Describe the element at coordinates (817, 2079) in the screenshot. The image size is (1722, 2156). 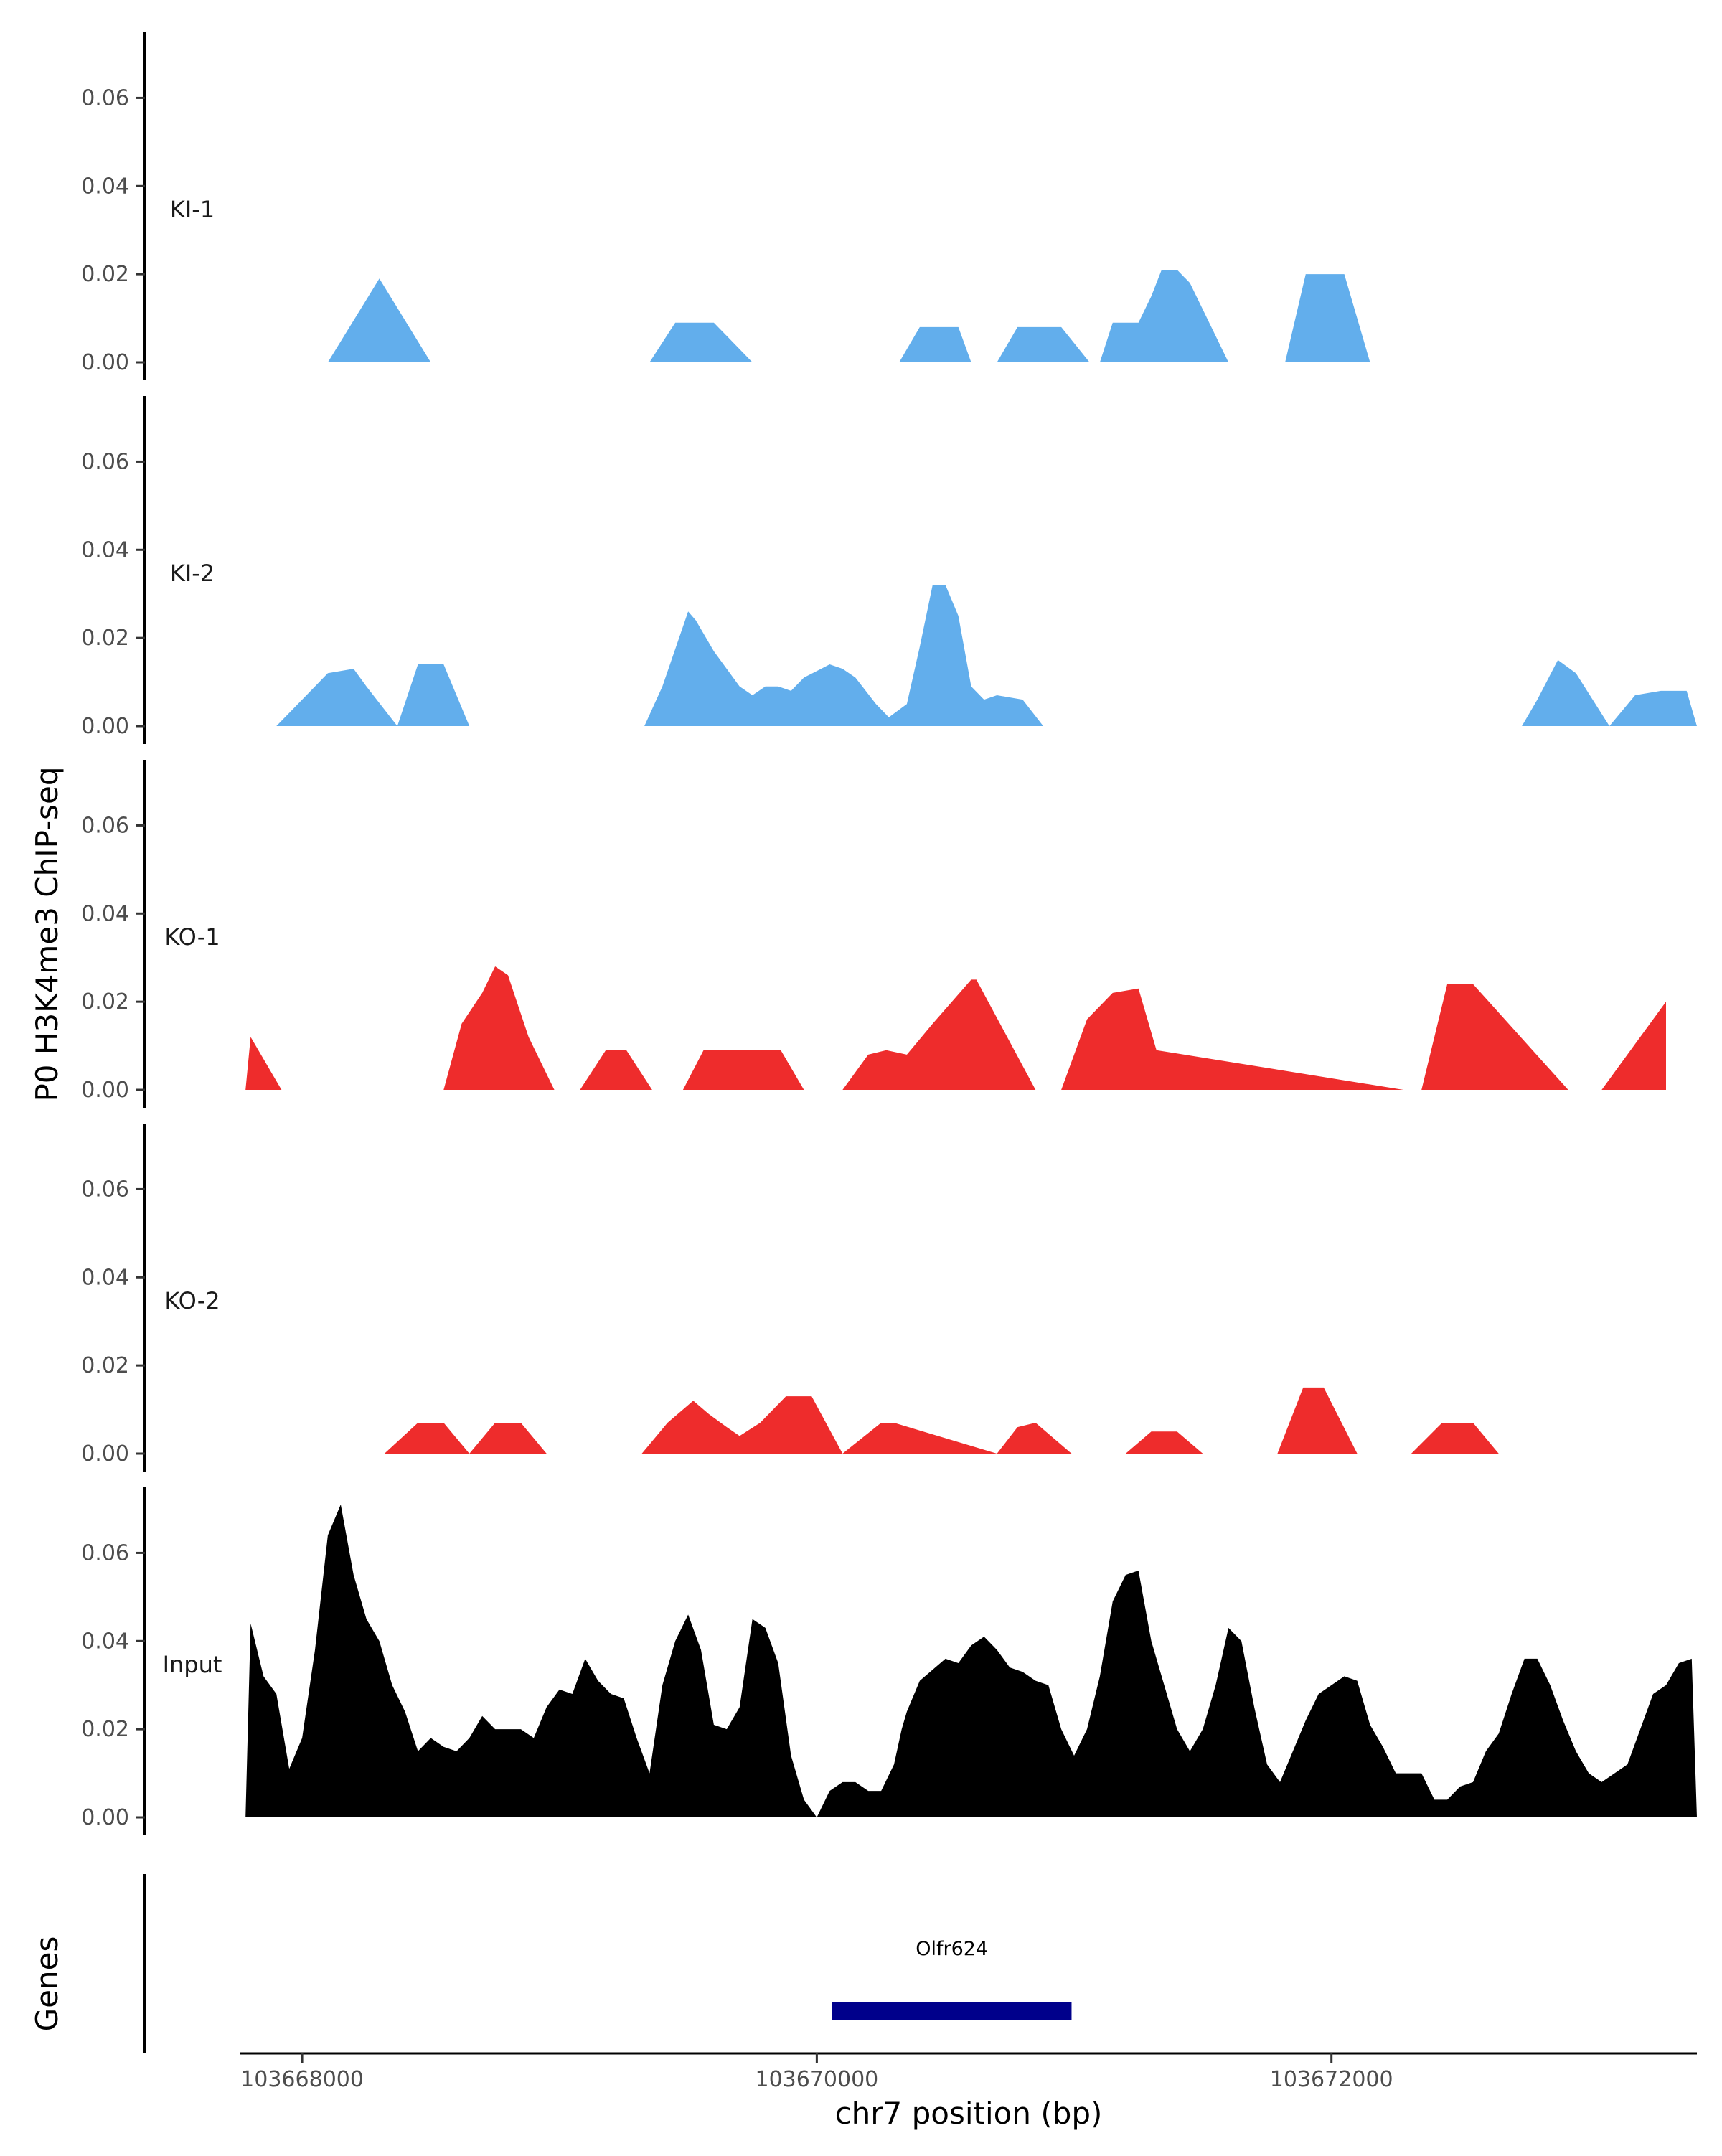
I see `x-tick-label: 103670000` at that location.